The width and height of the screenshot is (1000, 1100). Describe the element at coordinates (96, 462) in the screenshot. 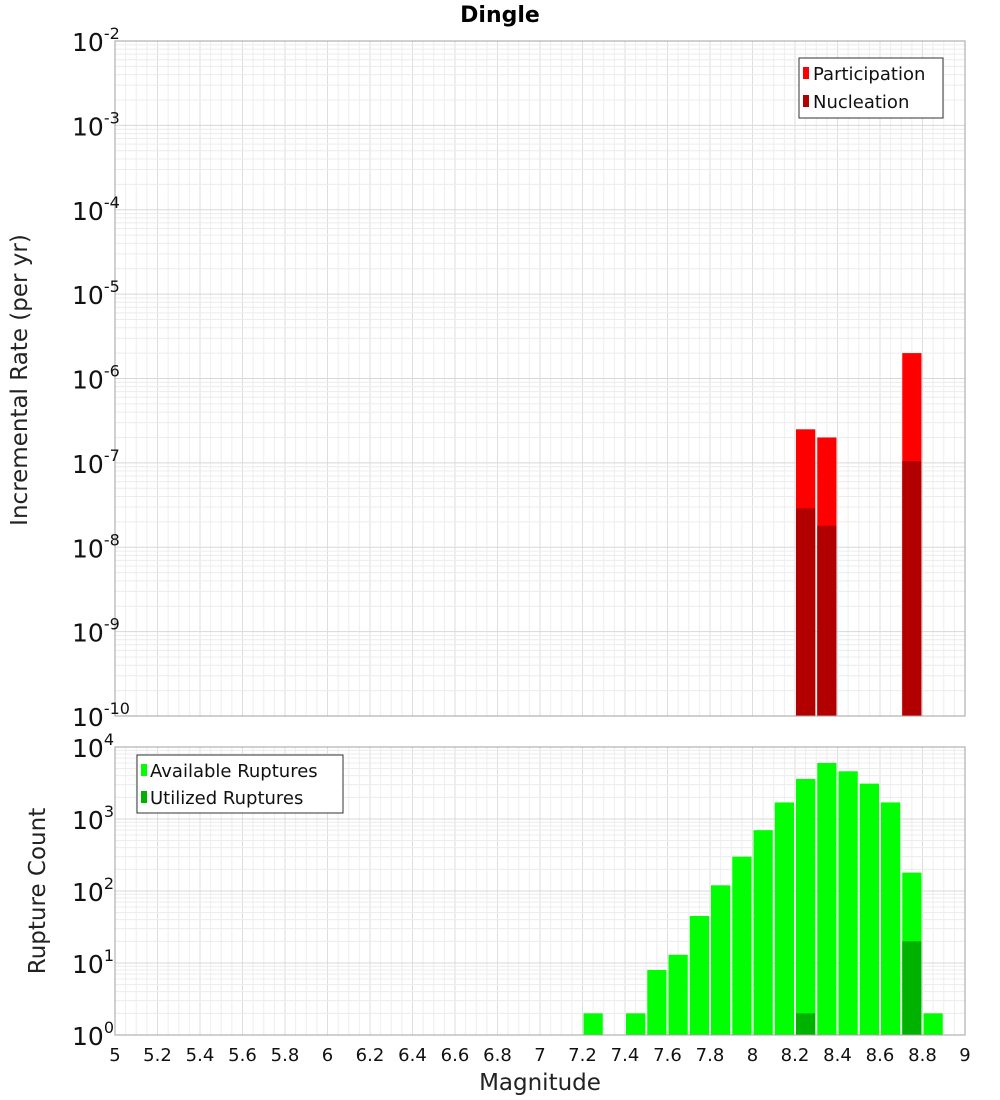

I see `y-tick-label: 10⁻⁷` at that location.